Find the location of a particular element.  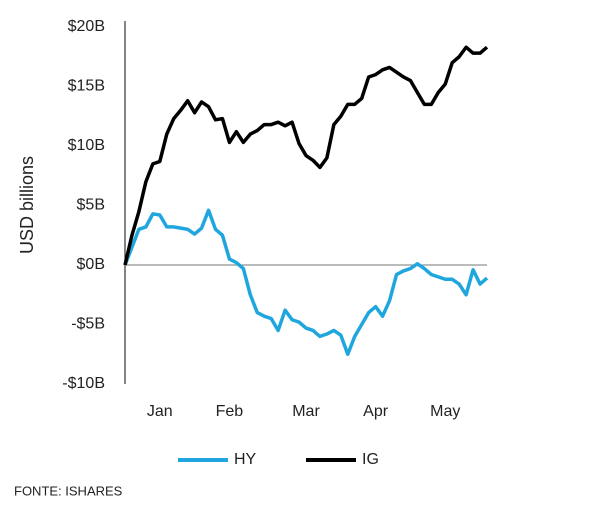

y-tick-label: -$5B is located at coordinates (88, 324).